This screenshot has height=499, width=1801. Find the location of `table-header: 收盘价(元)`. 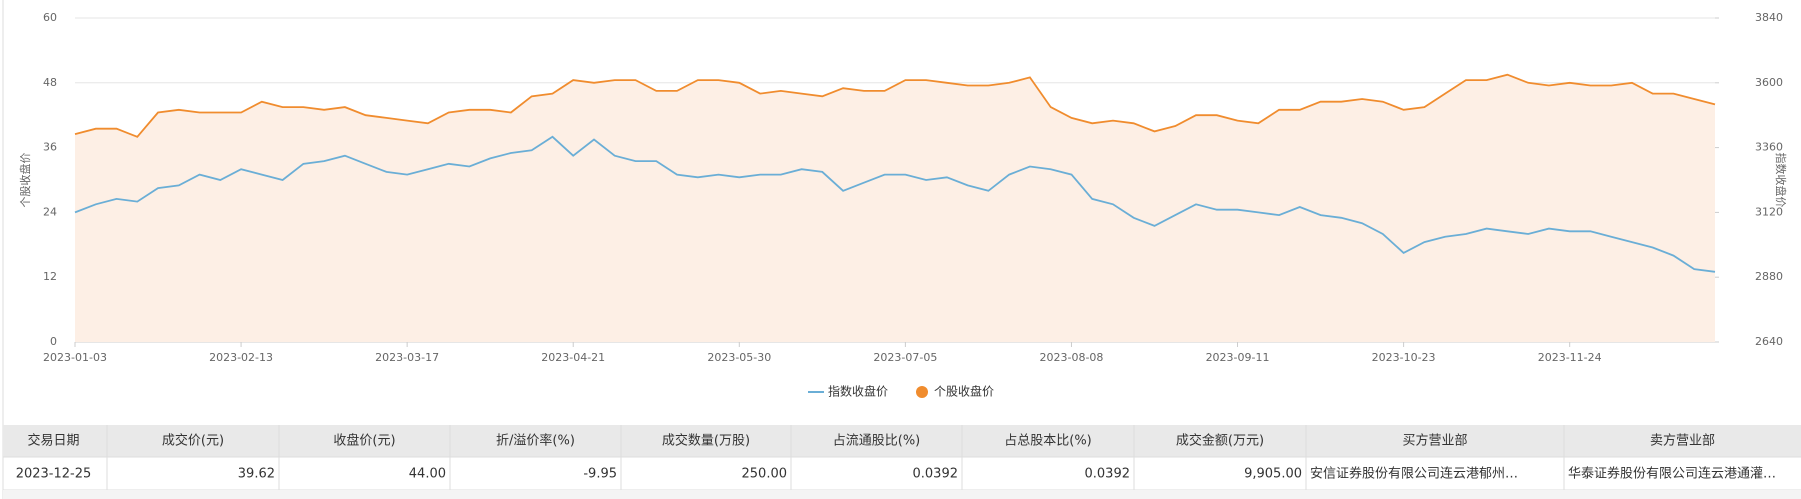

table-header: 收盘价(元) is located at coordinates (364, 441).